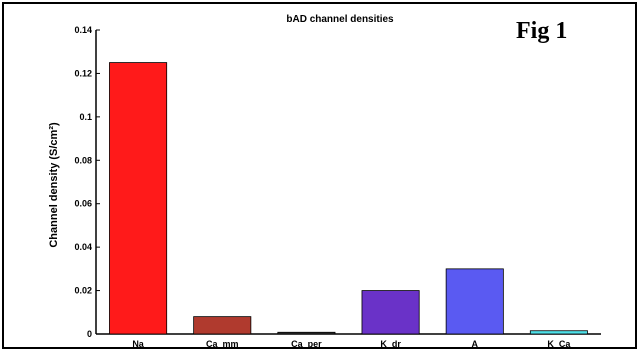  What do you see at coordinates (54, 185) in the screenshot?
I see `y-axis-label: Channel density (S/cm²)` at bounding box center [54, 185].